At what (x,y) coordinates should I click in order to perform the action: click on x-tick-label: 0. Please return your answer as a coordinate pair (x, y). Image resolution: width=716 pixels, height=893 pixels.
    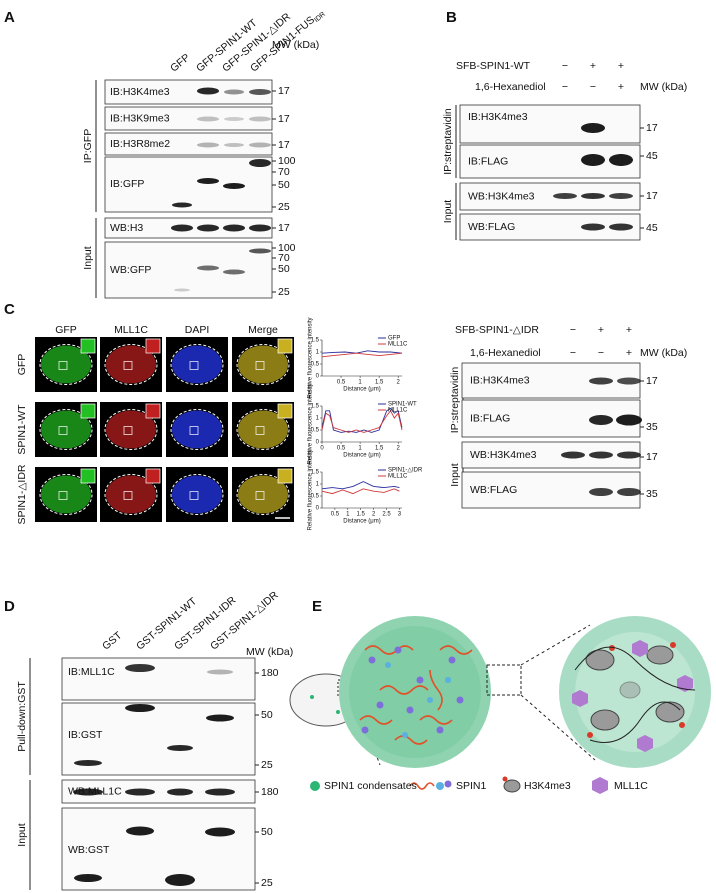
    Looking at the image, I should click on (322, 449).